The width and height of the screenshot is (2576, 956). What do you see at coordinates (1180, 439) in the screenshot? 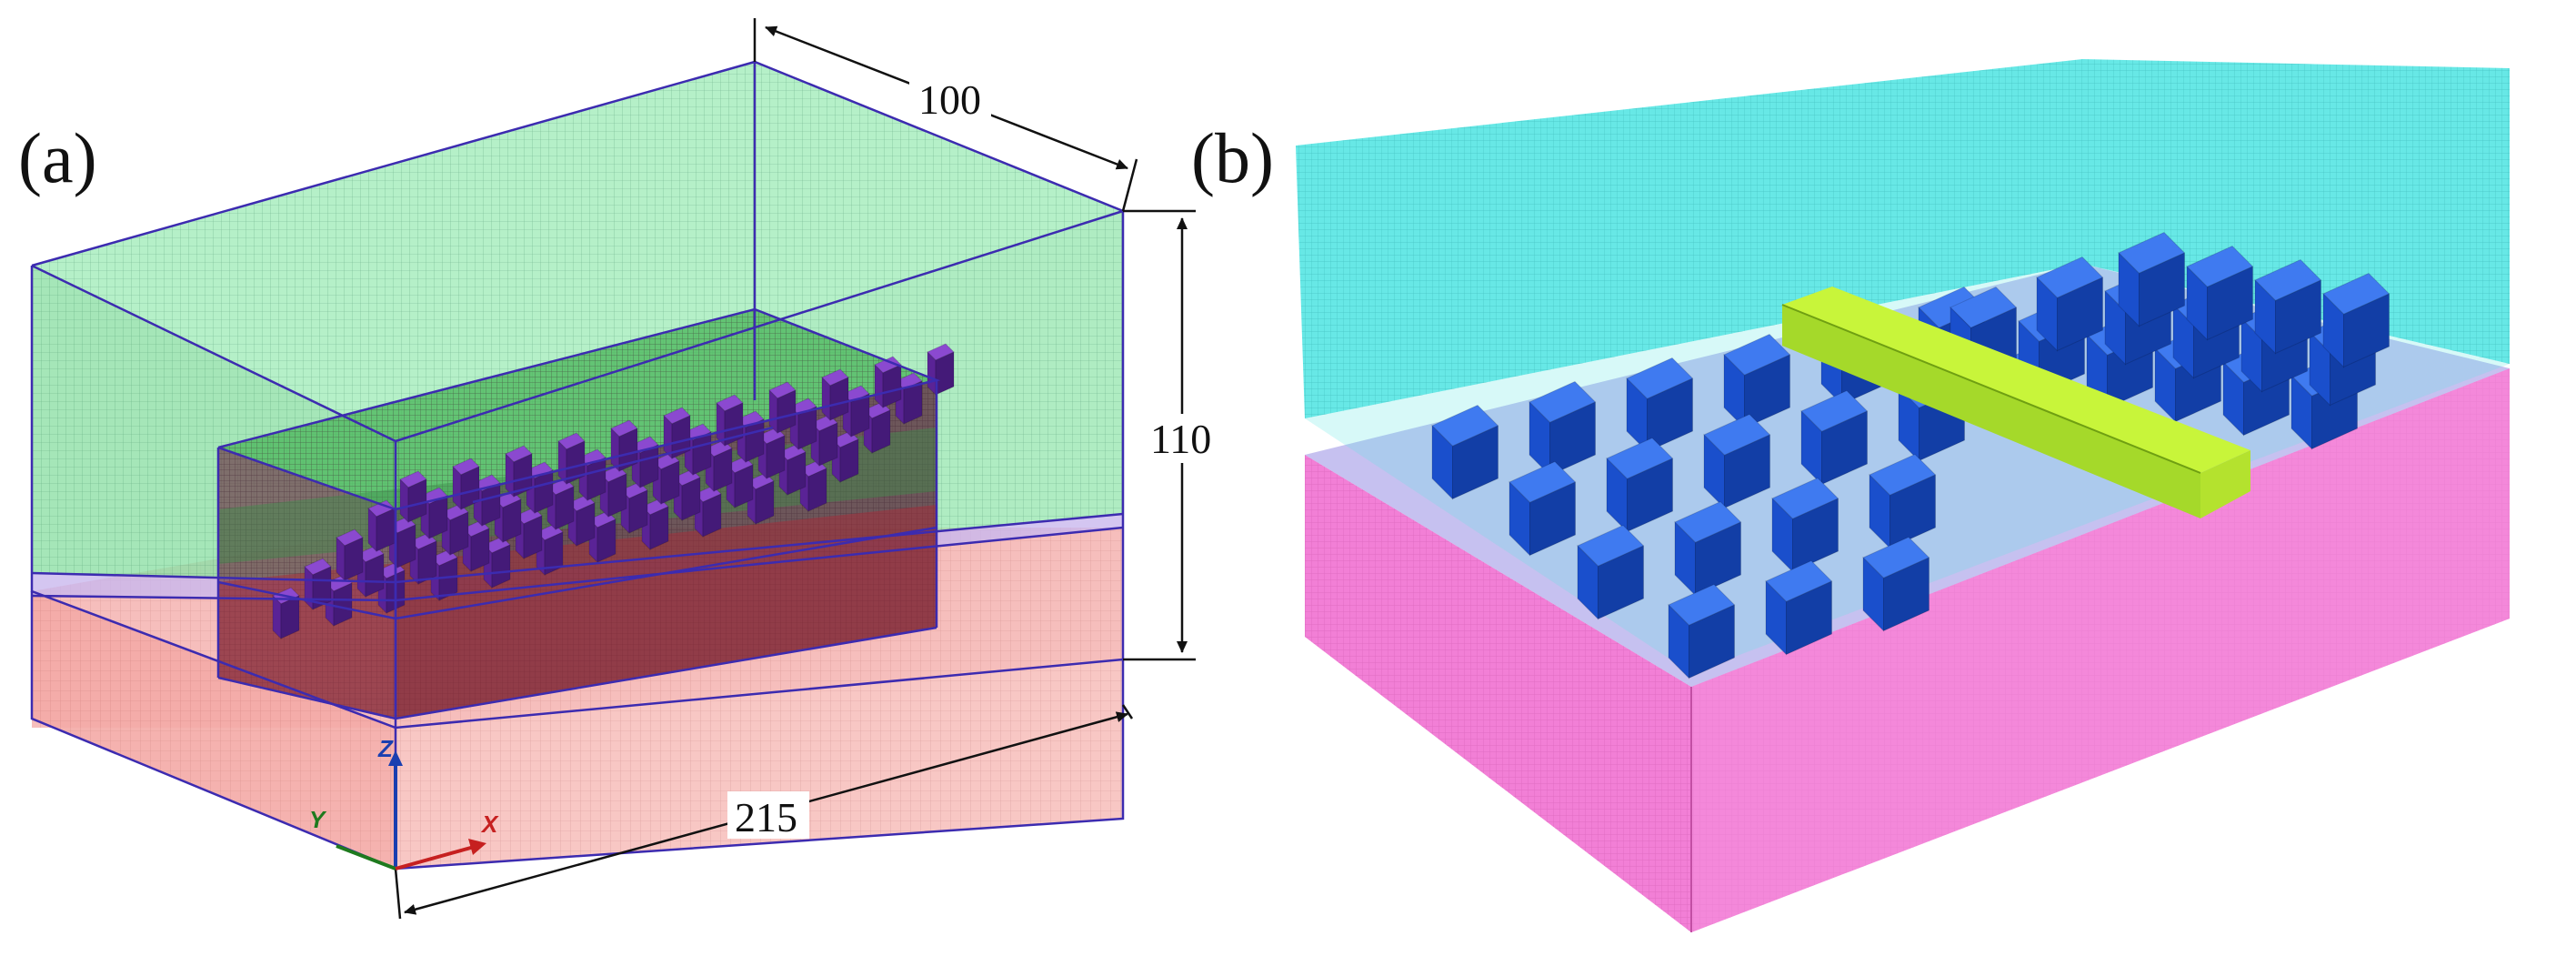
I see `dimension-height-label: 110` at bounding box center [1180, 439].